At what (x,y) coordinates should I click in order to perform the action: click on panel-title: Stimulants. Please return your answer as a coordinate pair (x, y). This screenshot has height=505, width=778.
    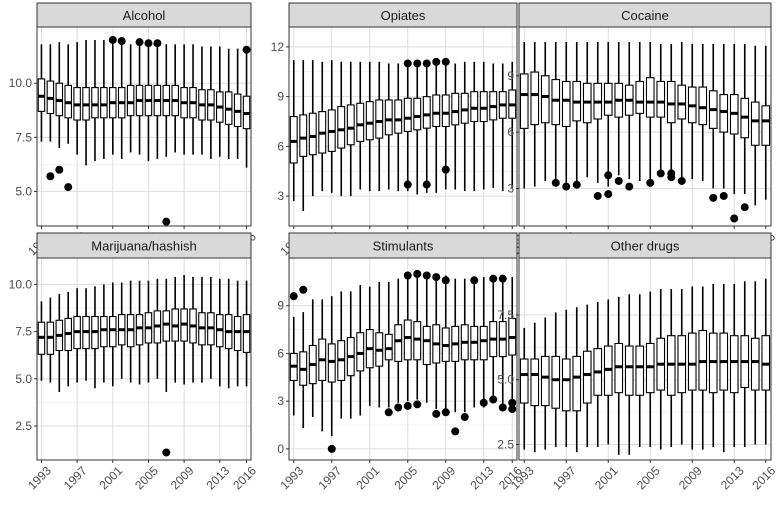
    Looking at the image, I should click on (403, 246).